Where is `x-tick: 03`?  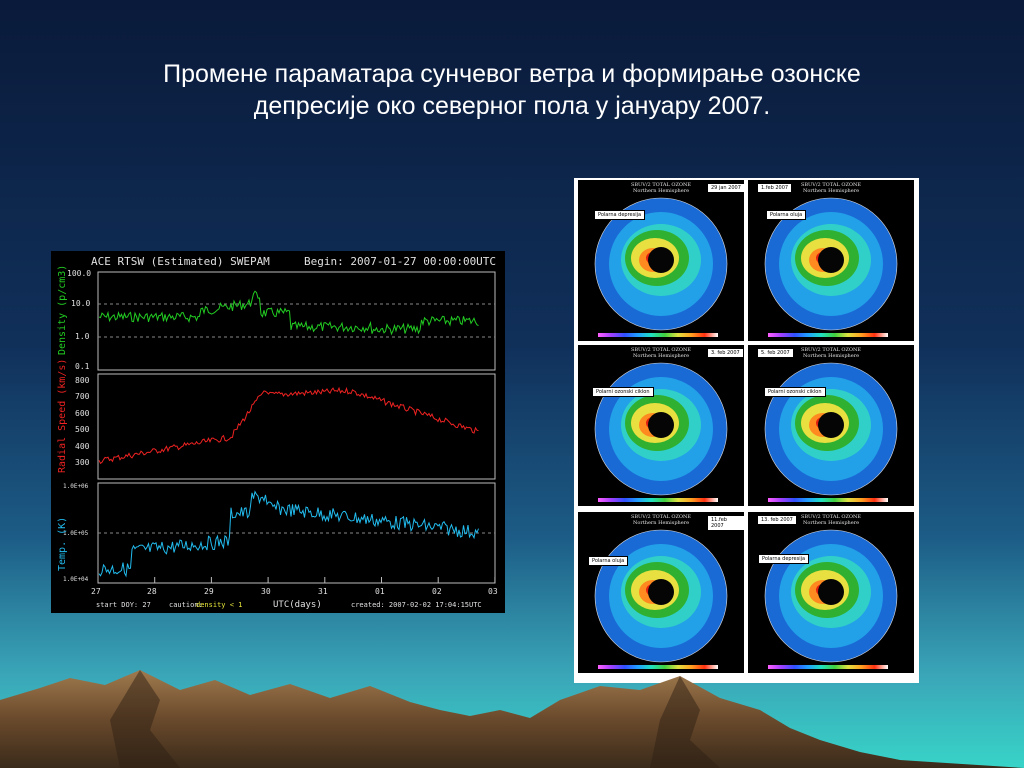 x-tick: 03 is located at coordinates (493, 591).